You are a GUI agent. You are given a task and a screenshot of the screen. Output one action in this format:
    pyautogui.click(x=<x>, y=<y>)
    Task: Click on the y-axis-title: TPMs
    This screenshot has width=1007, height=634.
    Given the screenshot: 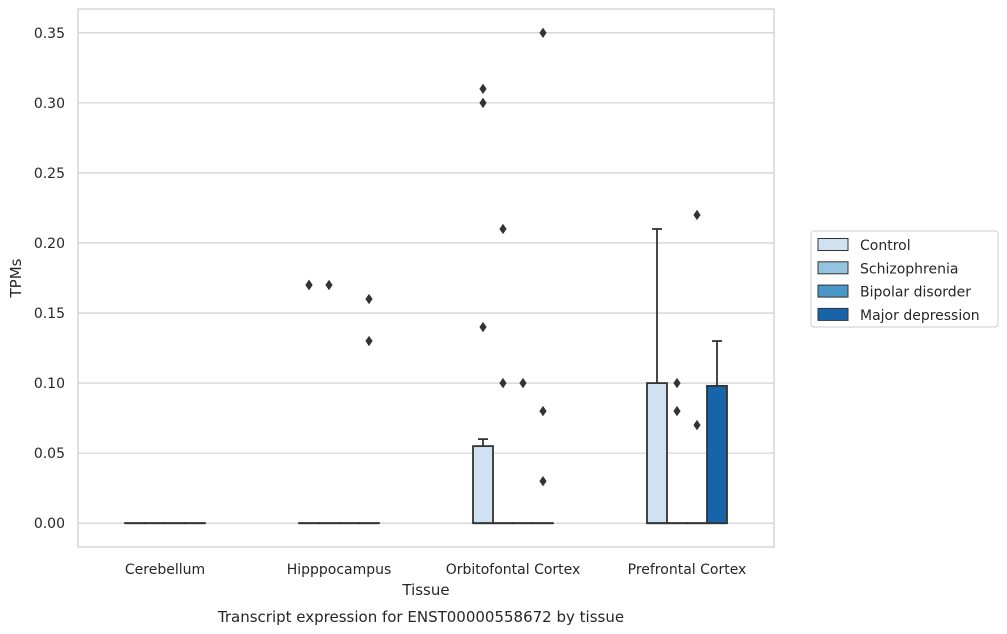 What is the action you would take?
    pyautogui.click(x=16, y=278)
    